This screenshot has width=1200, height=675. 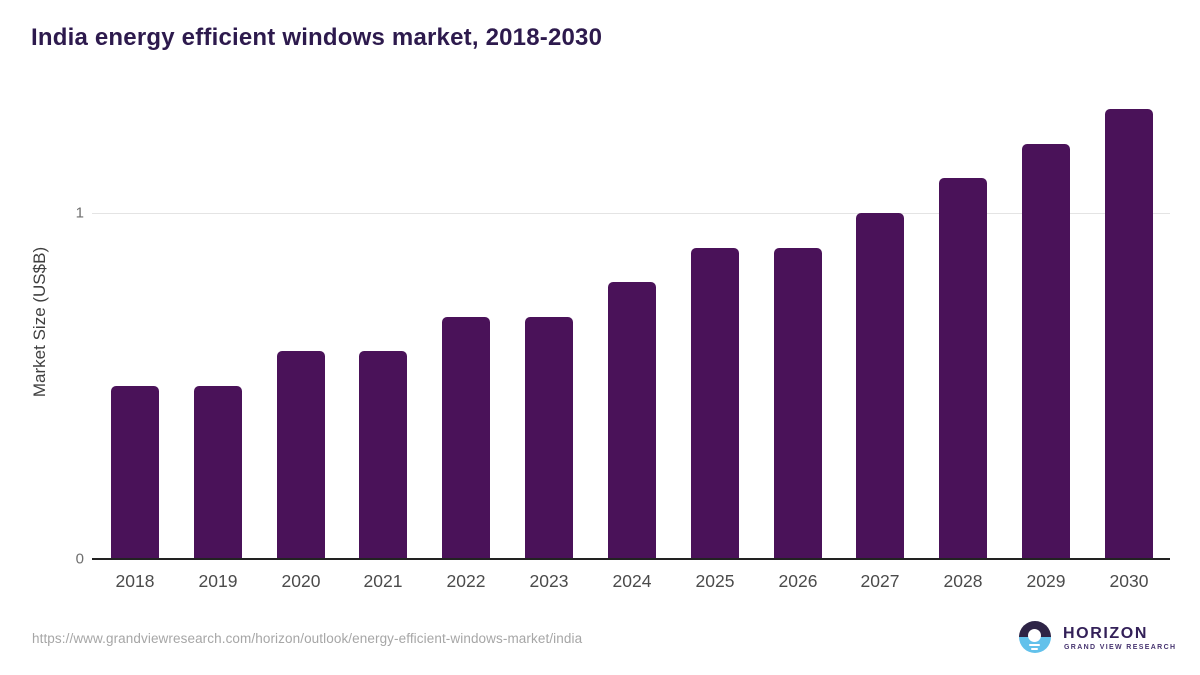 What do you see at coordinates (880, 581) in the screenshot?
I see `x-tick-label-2027: 2027` at bounding box center [880, 581].